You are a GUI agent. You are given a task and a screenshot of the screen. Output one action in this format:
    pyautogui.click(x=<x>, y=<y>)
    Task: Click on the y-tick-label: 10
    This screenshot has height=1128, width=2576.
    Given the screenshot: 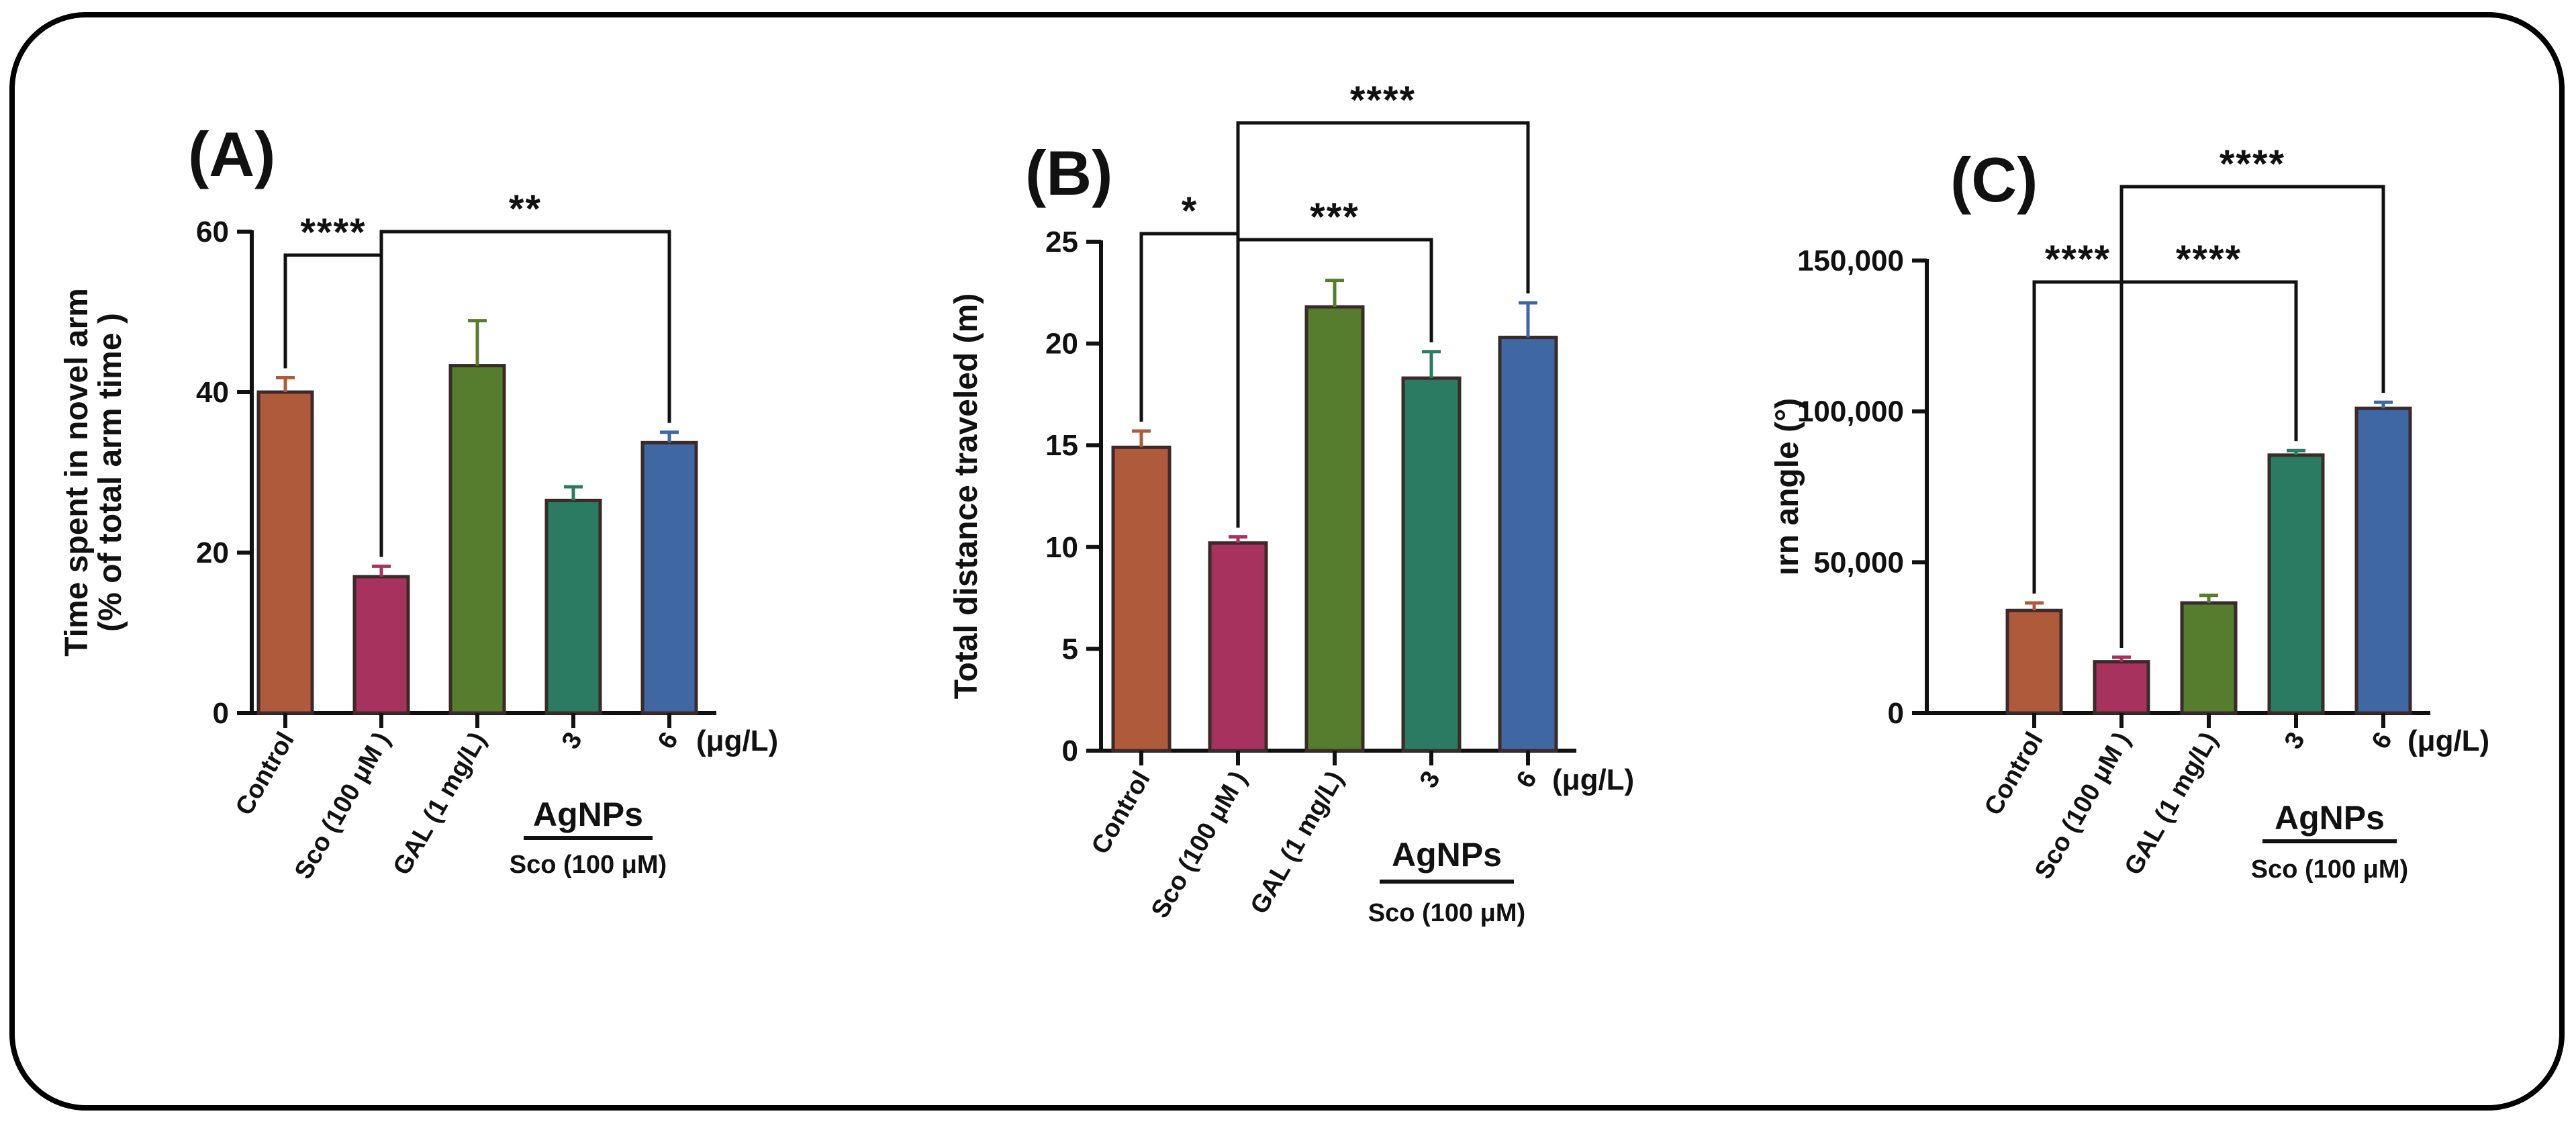 What is the action you would take?
    pyautogui.click(x=1061, y=547)
    